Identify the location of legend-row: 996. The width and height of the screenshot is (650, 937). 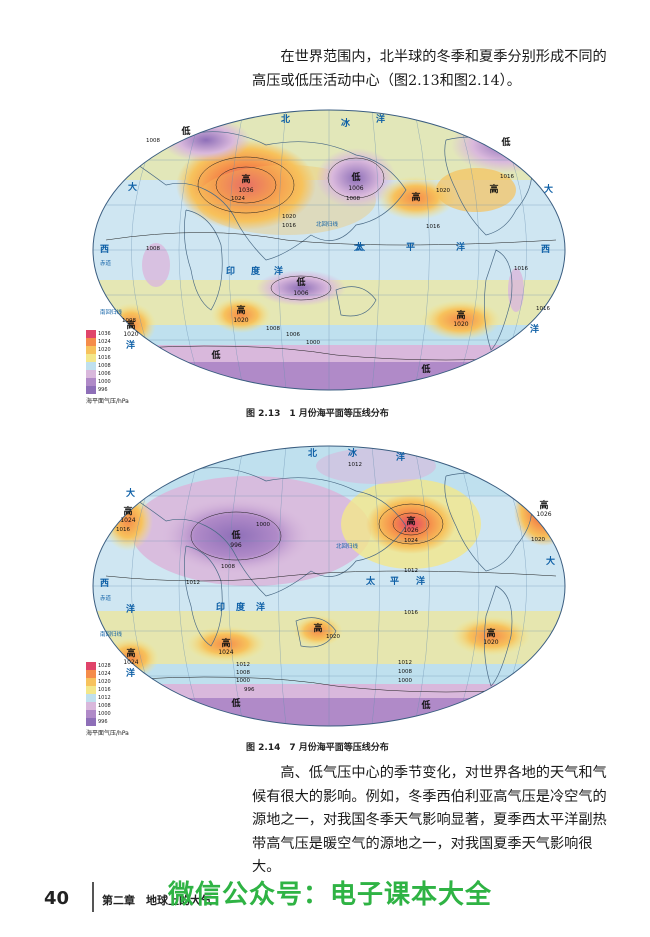
(107, 722).